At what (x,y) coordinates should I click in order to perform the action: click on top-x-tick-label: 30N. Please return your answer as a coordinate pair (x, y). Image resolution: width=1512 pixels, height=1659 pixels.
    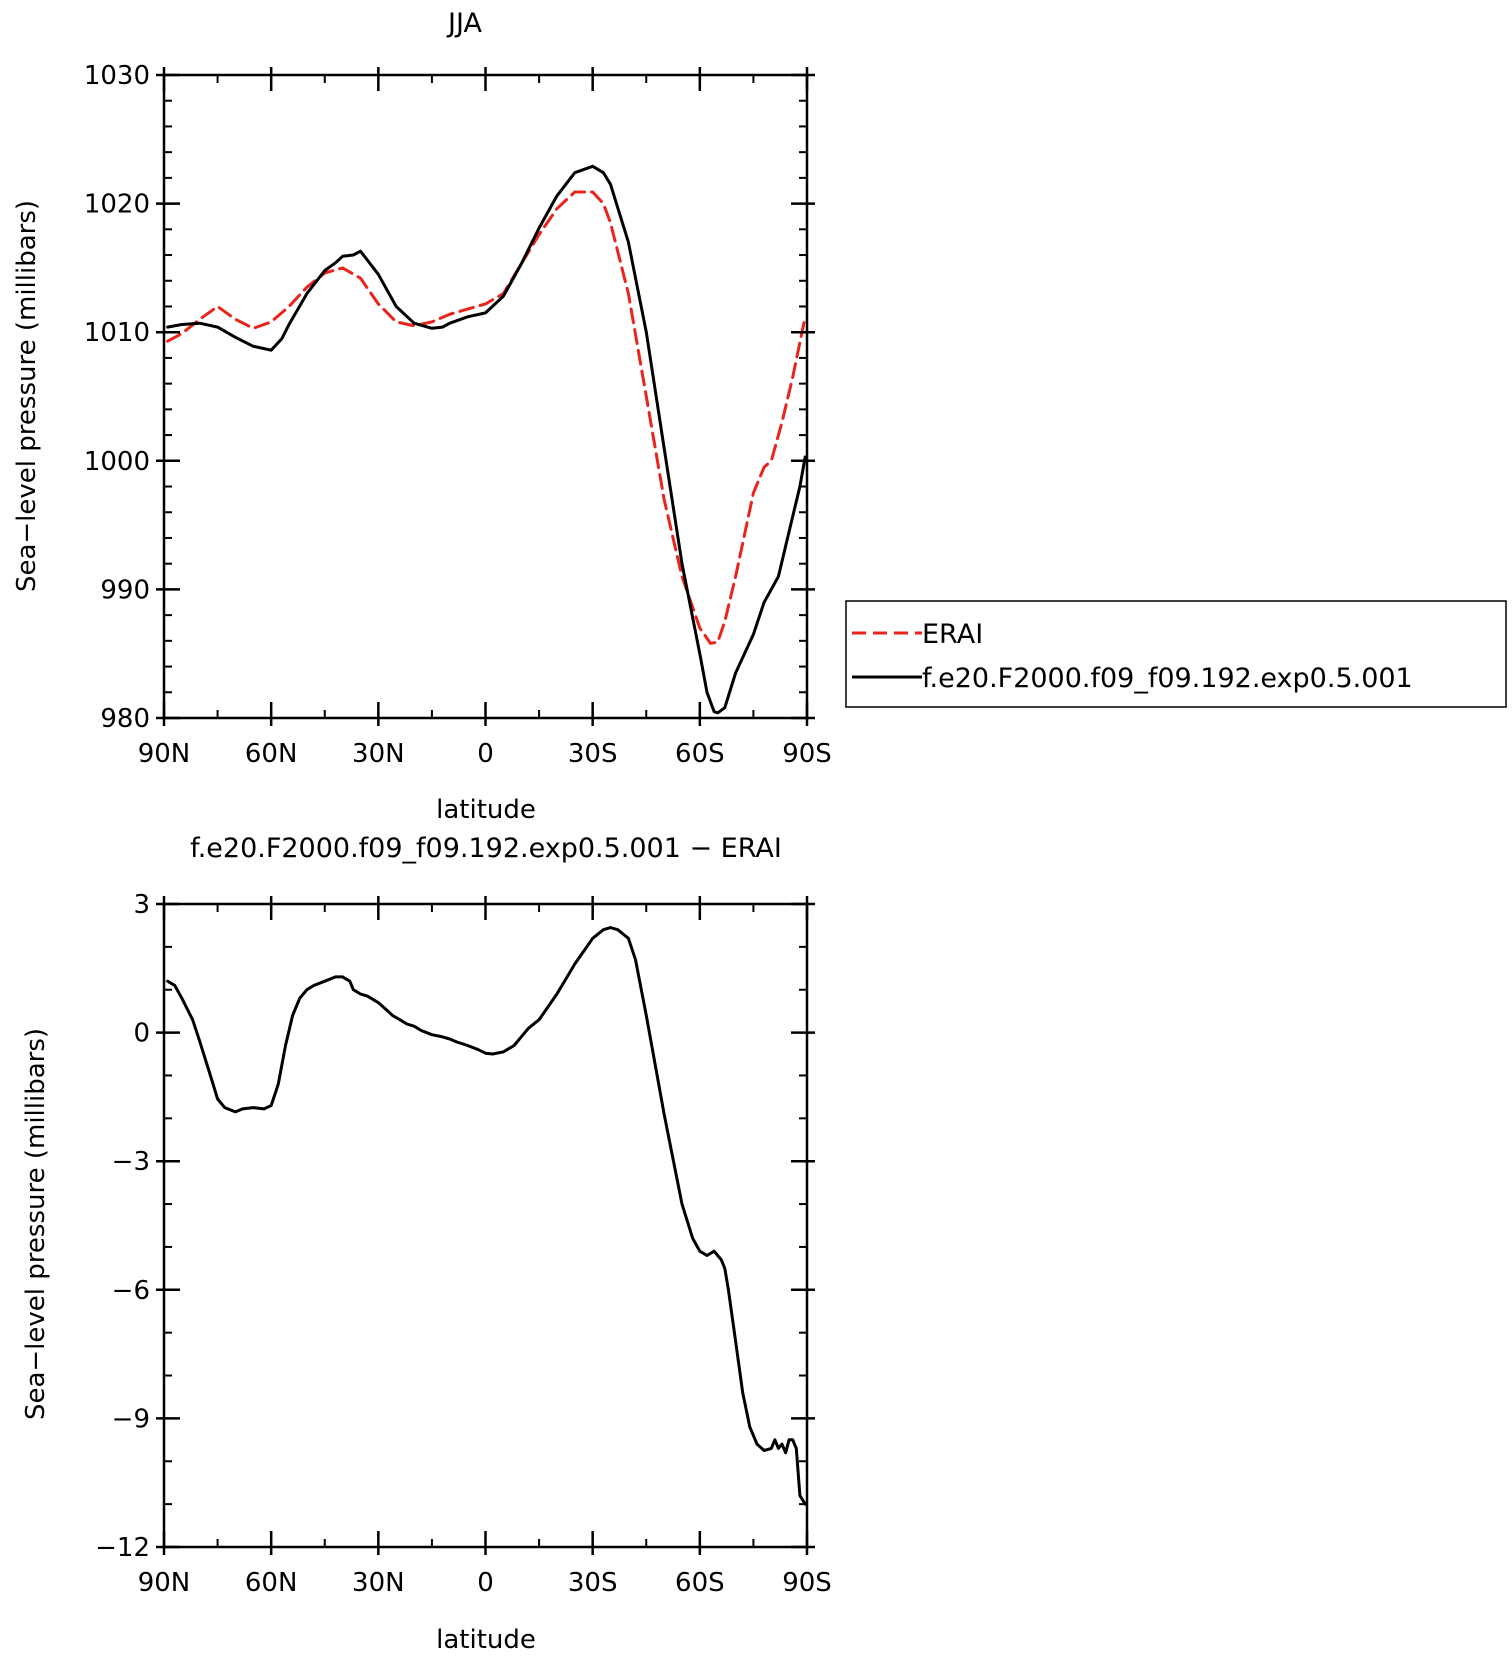
    Looking at the image, I should click on (378, 754).